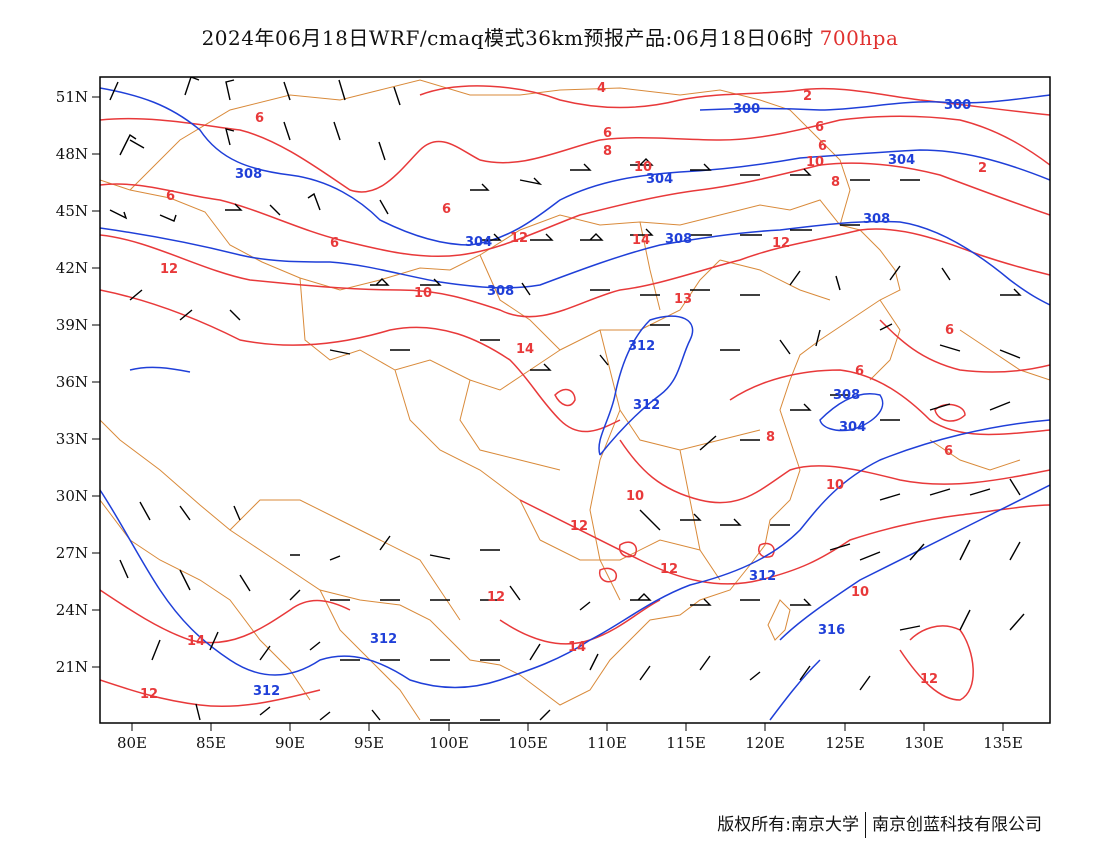 This screenshot has width=1100, height=850. What do you see at coordinates (72, 610) in the screenshot?
I see `lat-label: 24N` at bounding box center [72, 610].